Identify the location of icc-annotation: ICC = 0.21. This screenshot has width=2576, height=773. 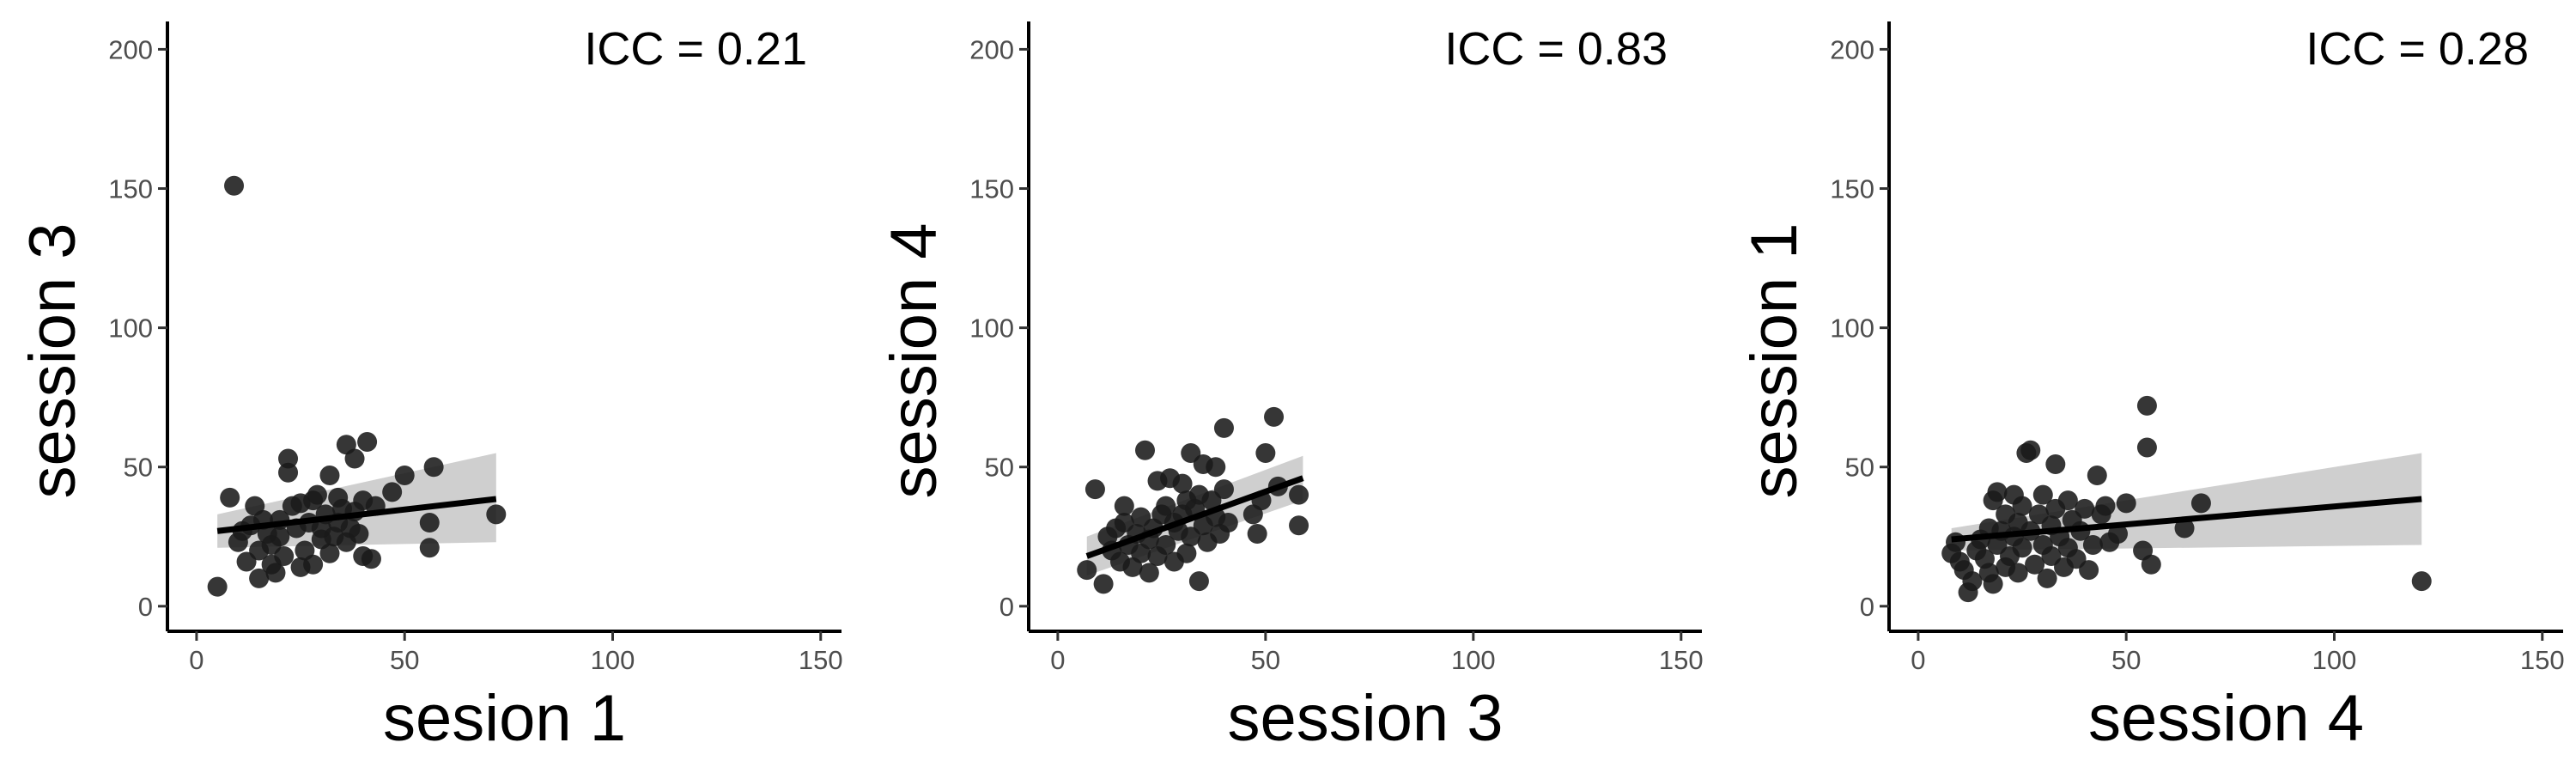
(695, 49).